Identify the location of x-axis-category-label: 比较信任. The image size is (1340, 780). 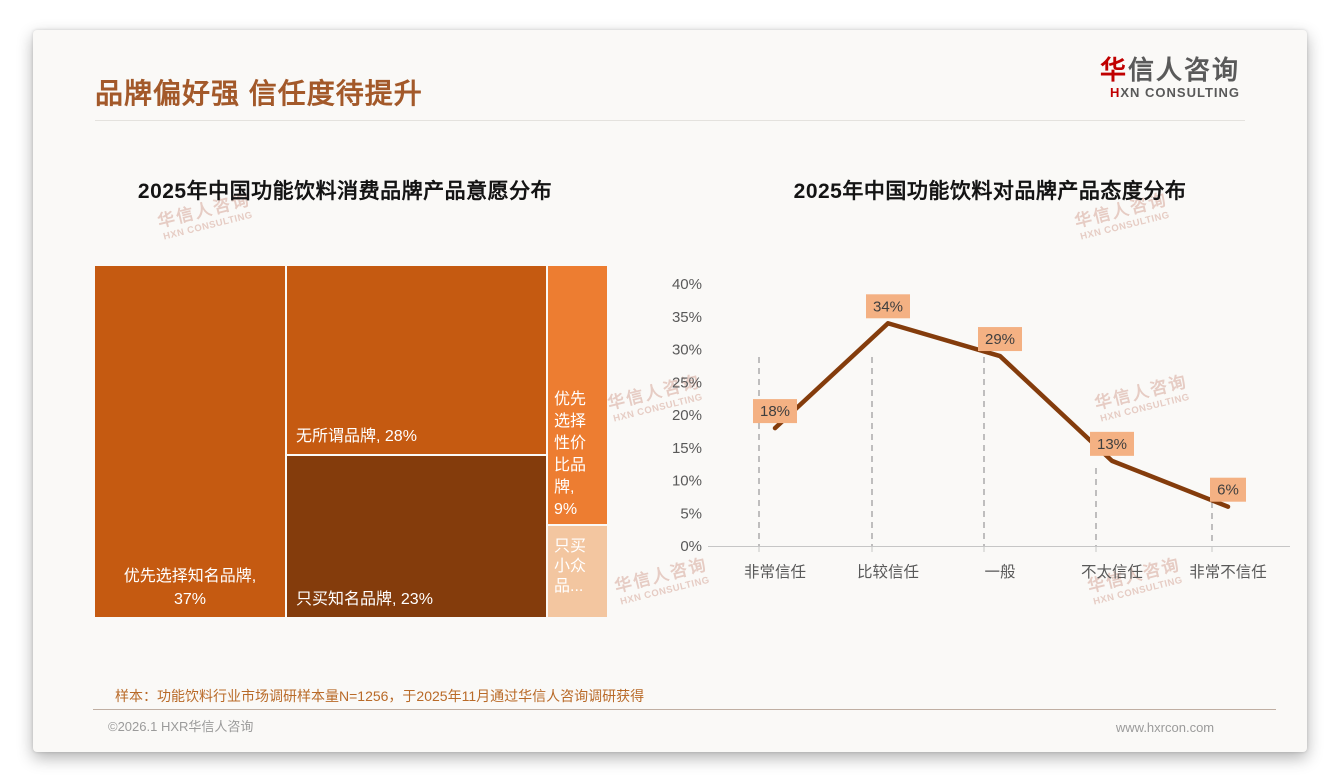
(888, 572).